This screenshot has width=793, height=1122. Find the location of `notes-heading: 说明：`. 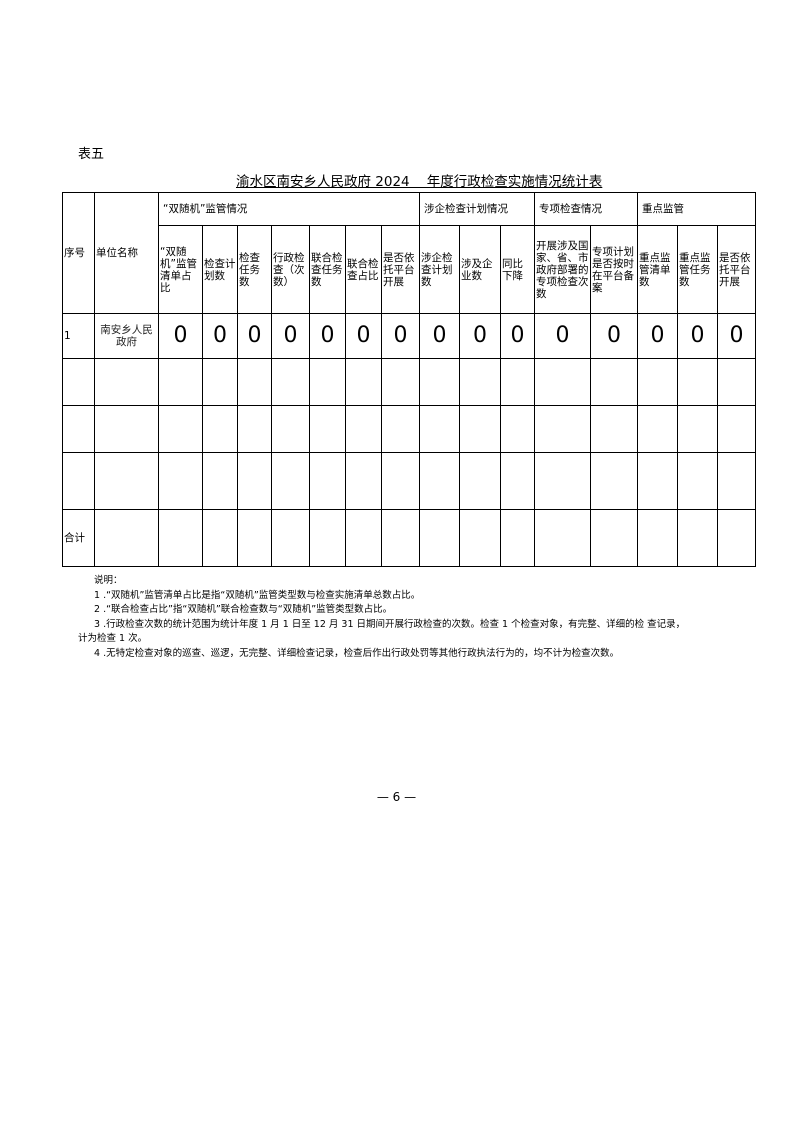

notes-heading: 说明： is located at coordinates (108, 580).